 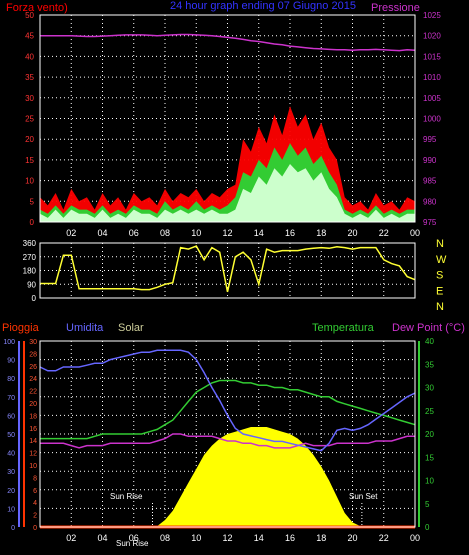 I want to click on wind-ytick: 30, so click(x=29, y=98).